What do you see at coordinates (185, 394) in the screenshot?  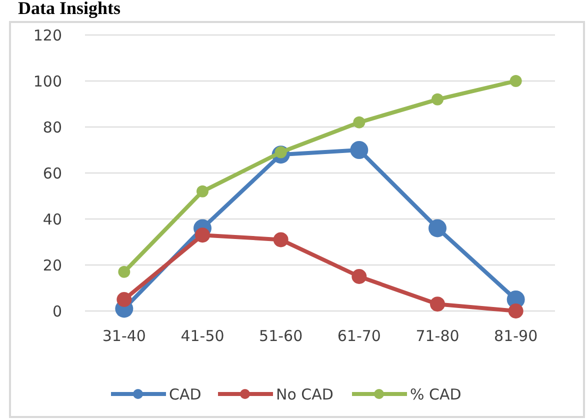 I see `legend-label: CAD` at bounding box center [185, 394].